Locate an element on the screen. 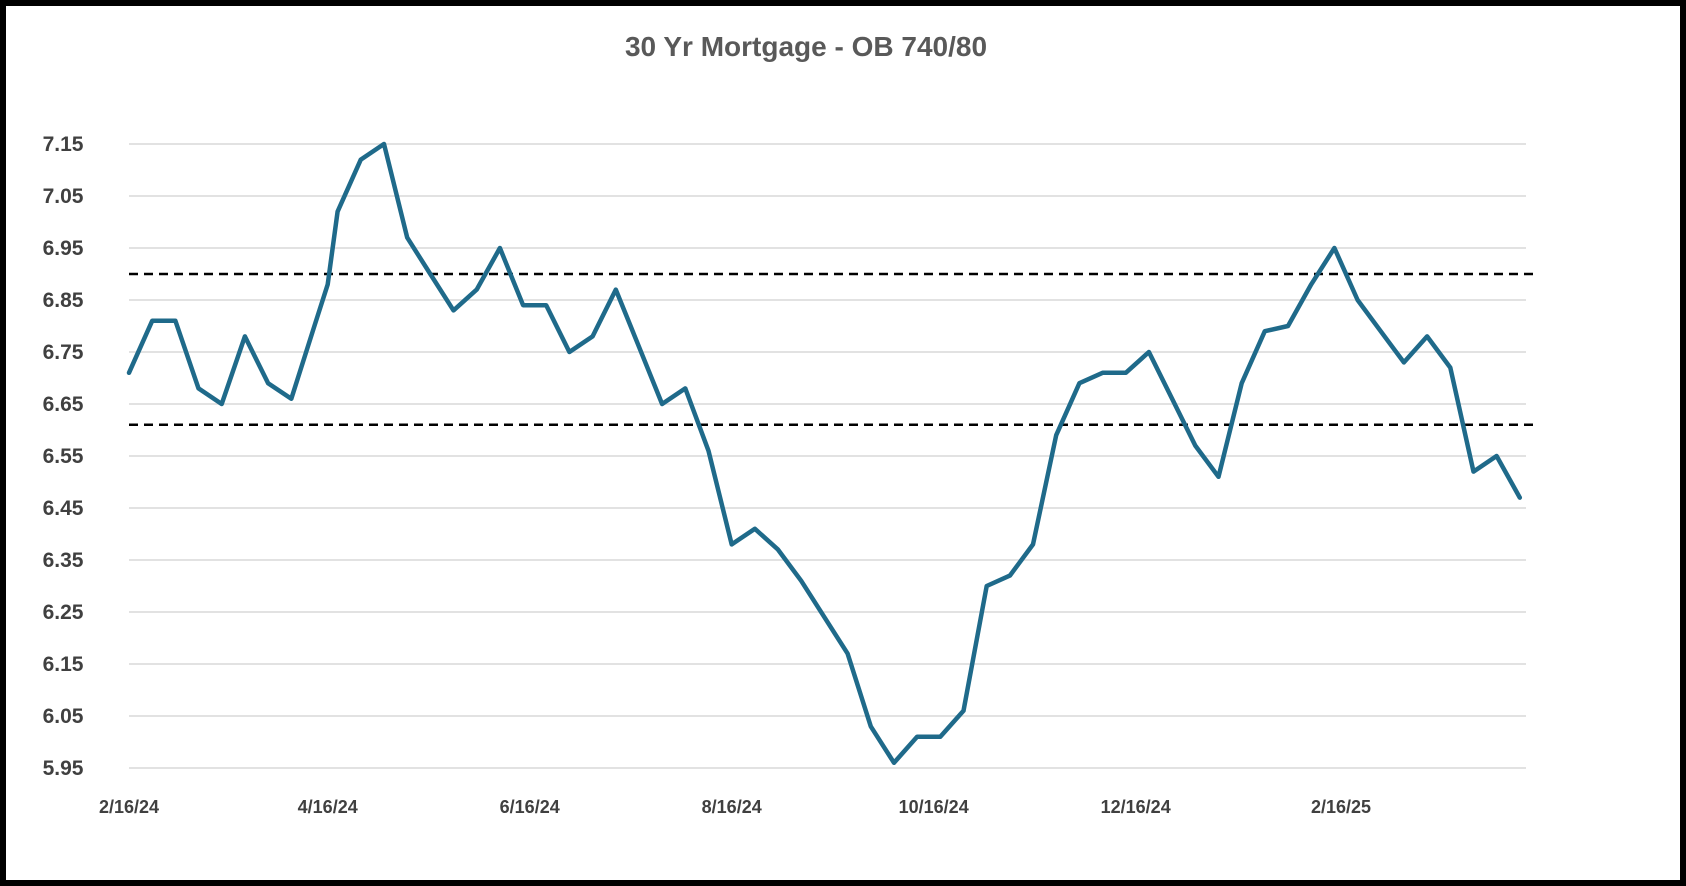 This screenshot has height=886, width=1686. y-tick-label: 5.95 is located at coordinates (63, 768).